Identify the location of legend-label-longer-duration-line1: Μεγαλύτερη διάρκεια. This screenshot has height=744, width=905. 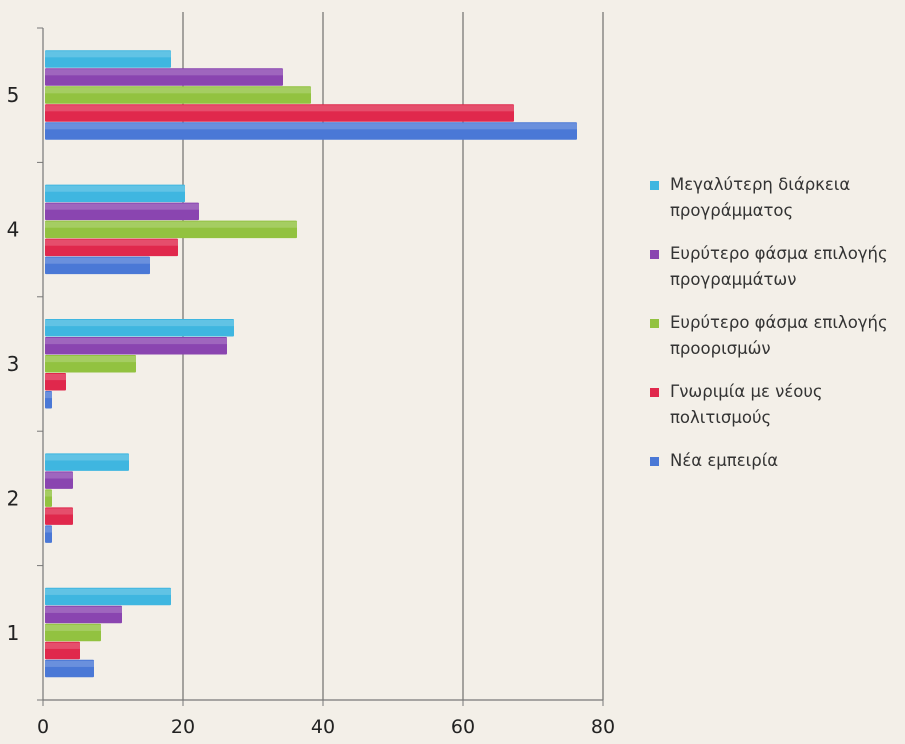
(760, 184).